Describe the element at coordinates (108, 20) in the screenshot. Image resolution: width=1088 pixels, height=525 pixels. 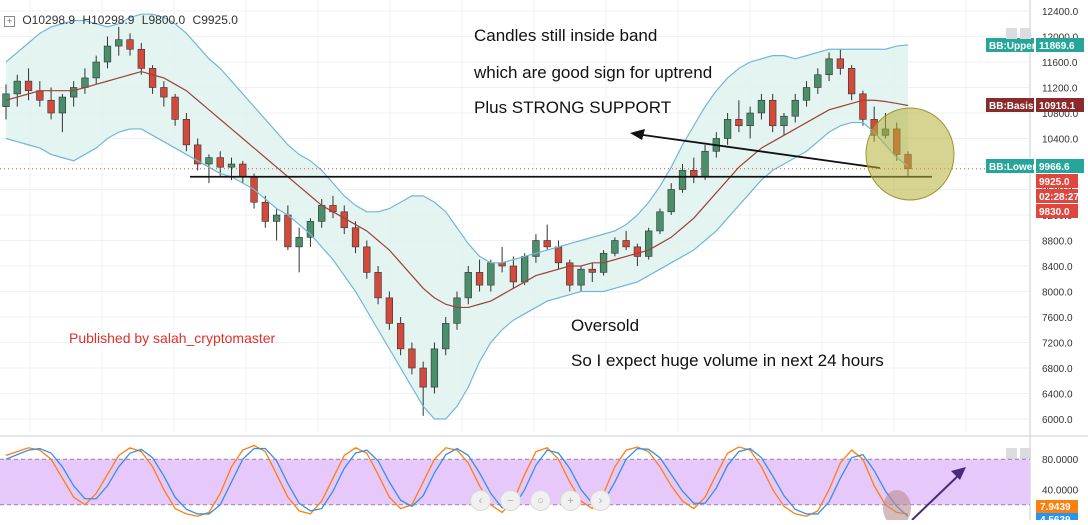
I see `high-value: H10298.9` at that location.